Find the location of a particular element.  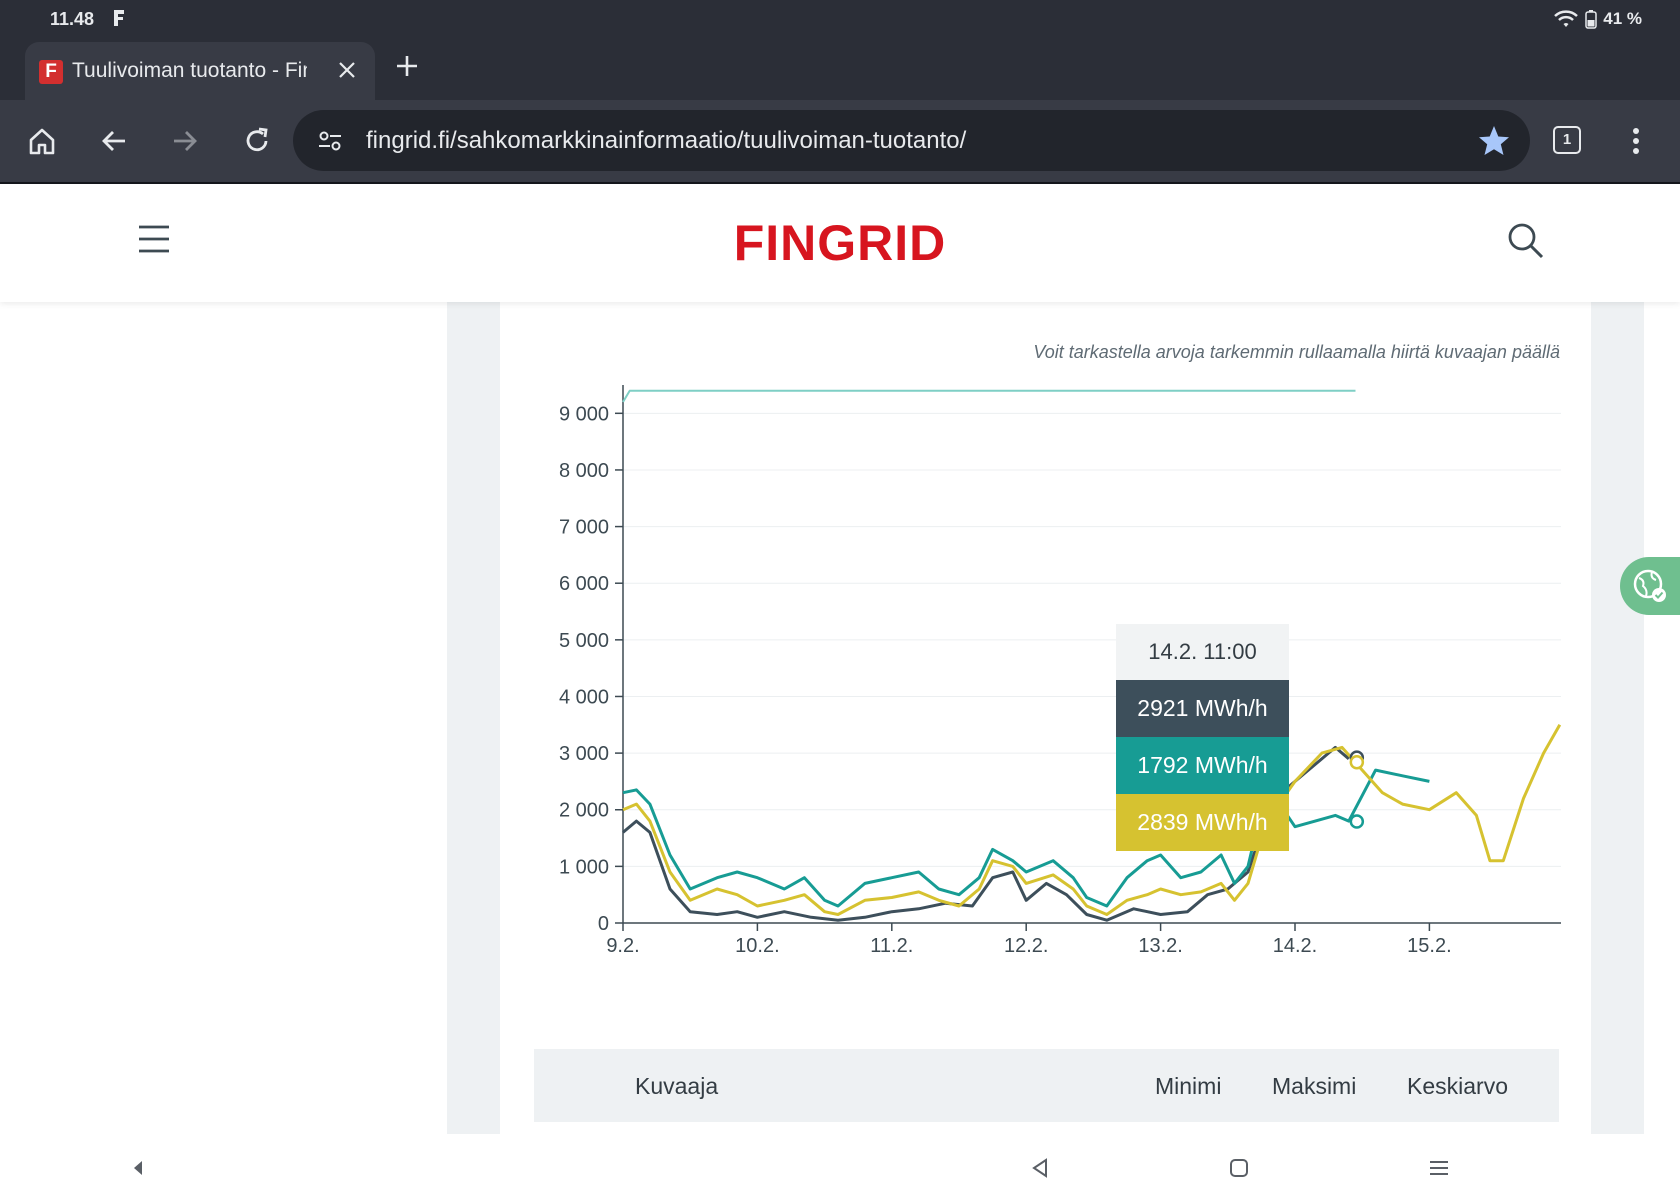

column-minimi: Minimi is located at coordinates (1188, 1086).